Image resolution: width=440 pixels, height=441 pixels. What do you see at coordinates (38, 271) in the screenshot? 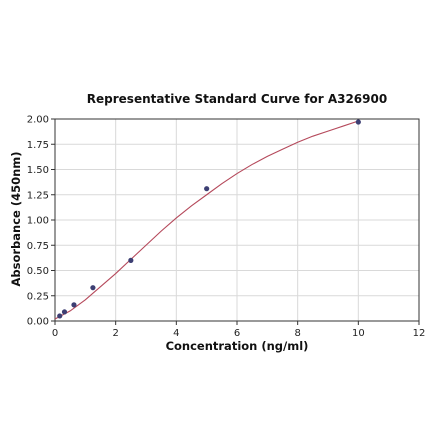
I see `y-tick-label: 0.50` at bounding box center [38, 271].